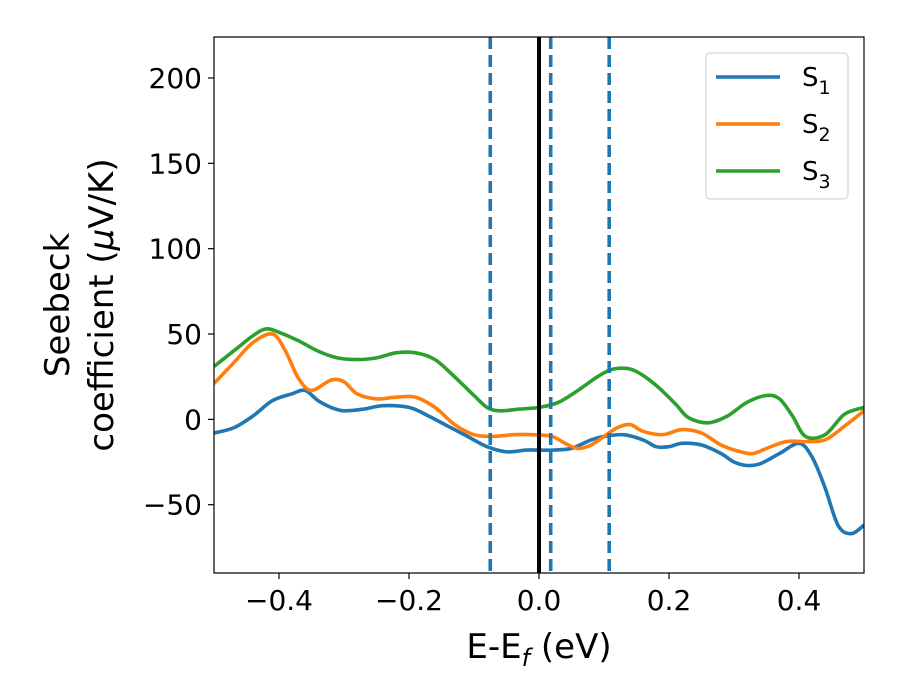 Image resolution: width=900 pixels, height=700 pixels. What do you see at coordinates (816, 175) in the screenshot?
I see `legend-label-S3: S3` at bounding box center [816, 175].